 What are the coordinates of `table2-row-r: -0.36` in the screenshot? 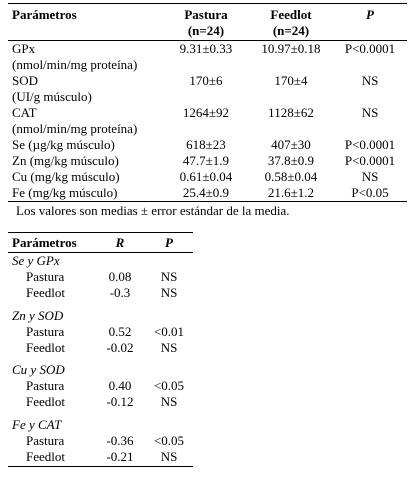 It's located at (120, 440).